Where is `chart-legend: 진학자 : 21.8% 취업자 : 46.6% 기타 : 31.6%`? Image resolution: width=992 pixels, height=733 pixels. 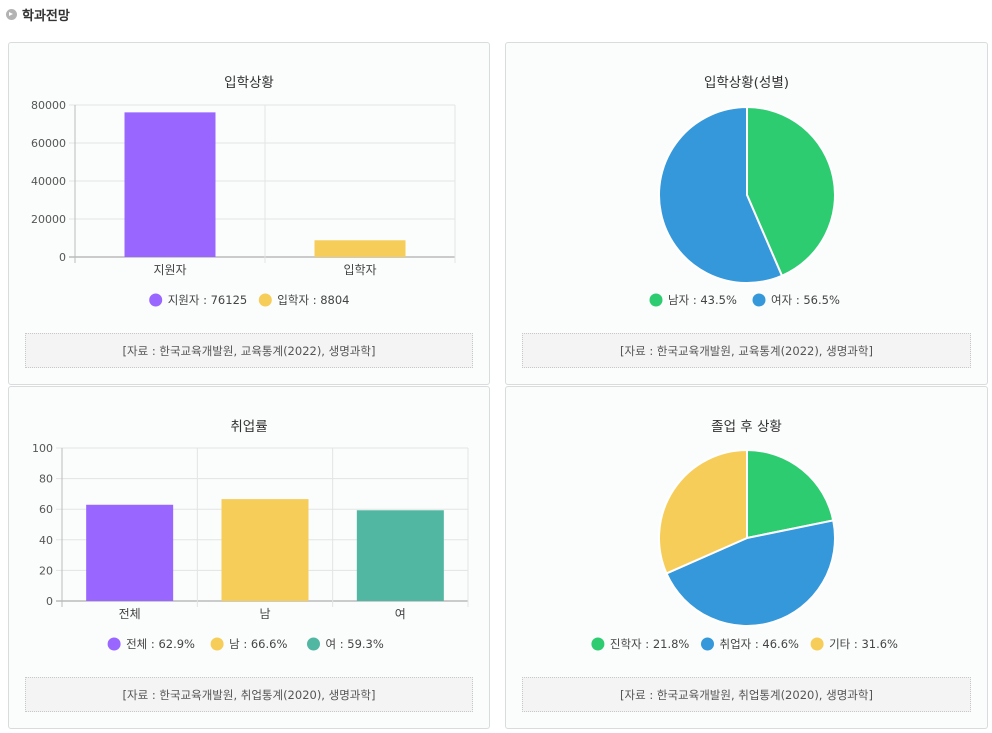
chart-legend: 진학자 : 21.8% 취업자 : 46.6% 기타 : 31.6% is located at coordinates (744, 644).